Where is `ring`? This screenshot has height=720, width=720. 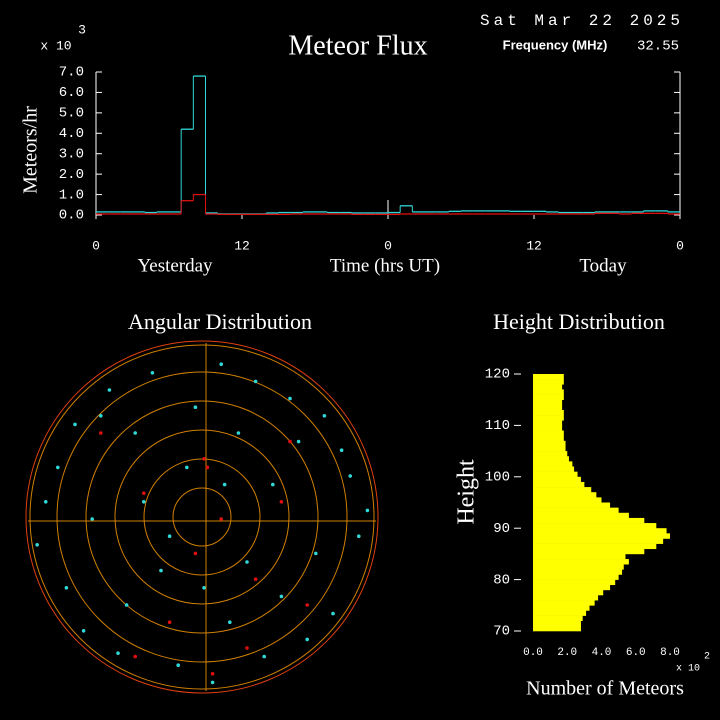 ring is located at coordinates (202, 517).